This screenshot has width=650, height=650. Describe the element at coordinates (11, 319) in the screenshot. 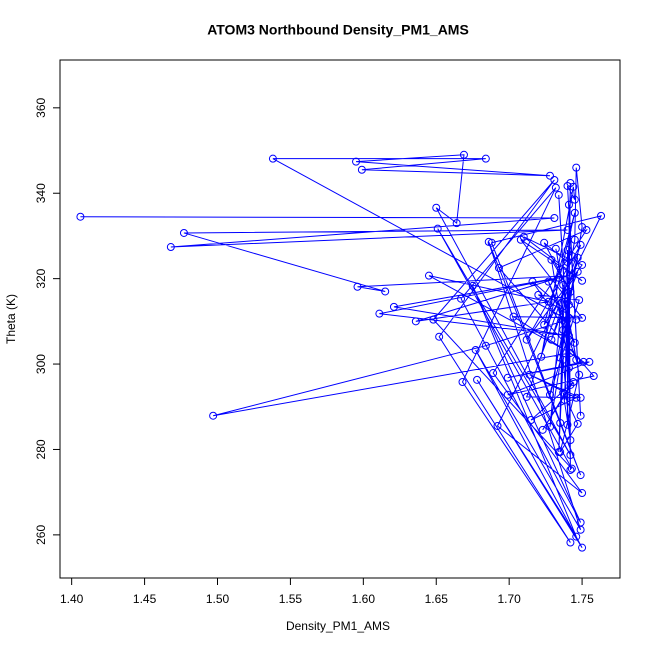

I see `y-axis-label: Theta (K)` at that location.